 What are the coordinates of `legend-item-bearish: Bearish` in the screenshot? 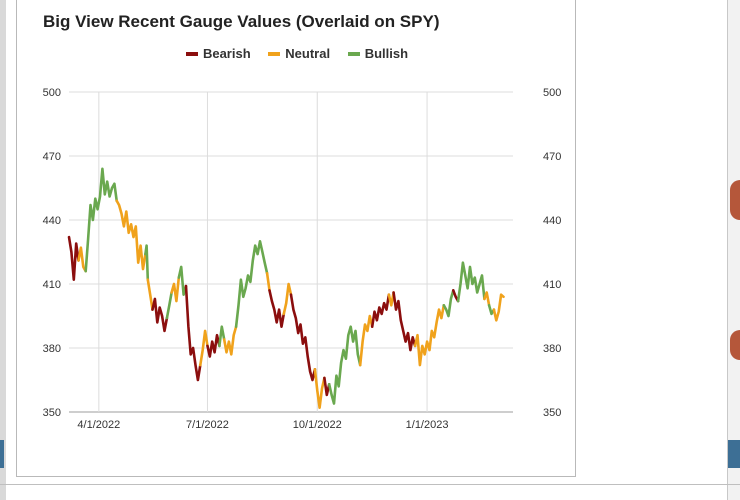 It's located at (218, 53).